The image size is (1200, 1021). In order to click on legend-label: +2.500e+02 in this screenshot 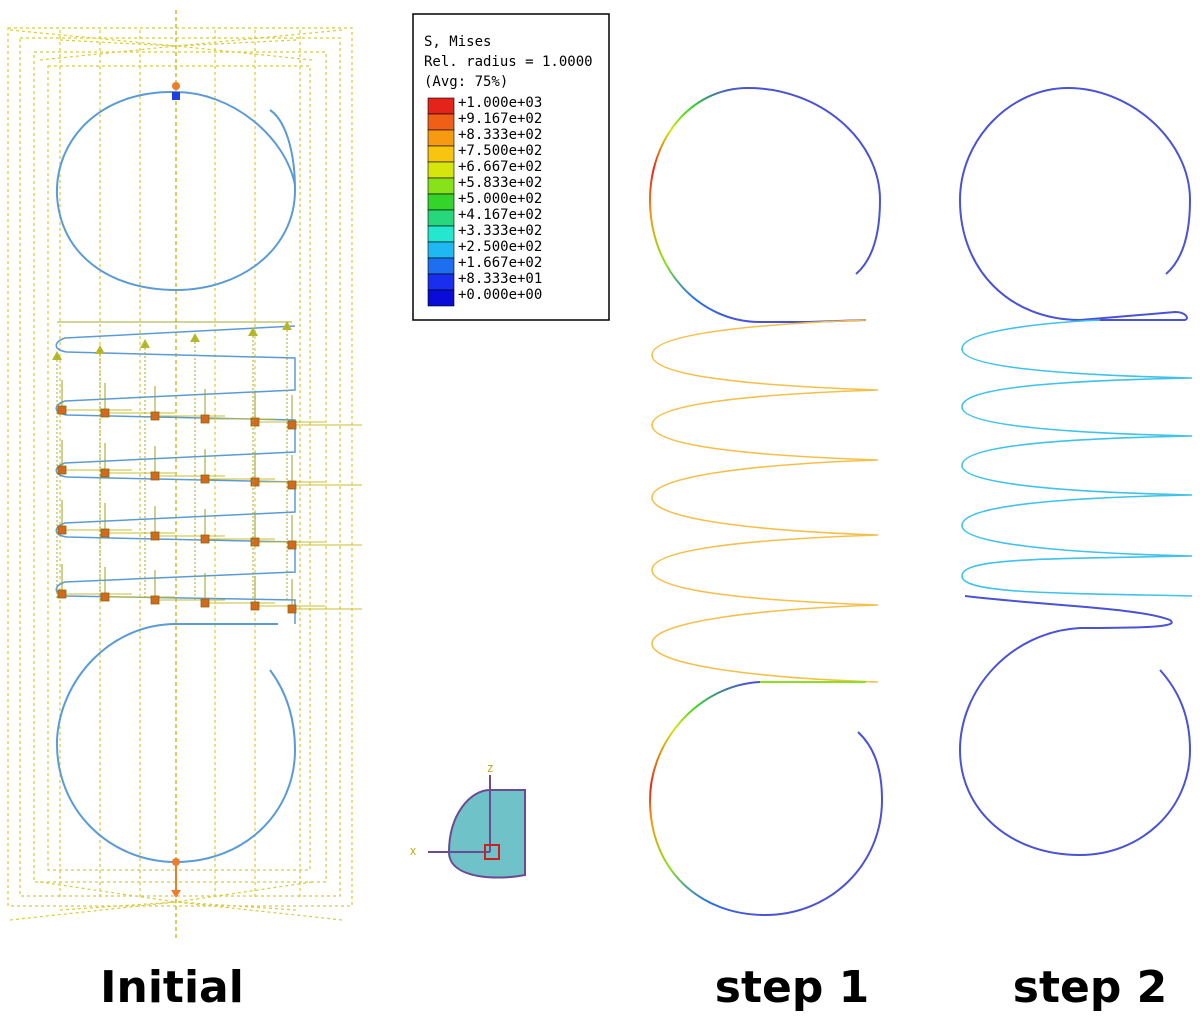, I will do `click(500, 247)`.